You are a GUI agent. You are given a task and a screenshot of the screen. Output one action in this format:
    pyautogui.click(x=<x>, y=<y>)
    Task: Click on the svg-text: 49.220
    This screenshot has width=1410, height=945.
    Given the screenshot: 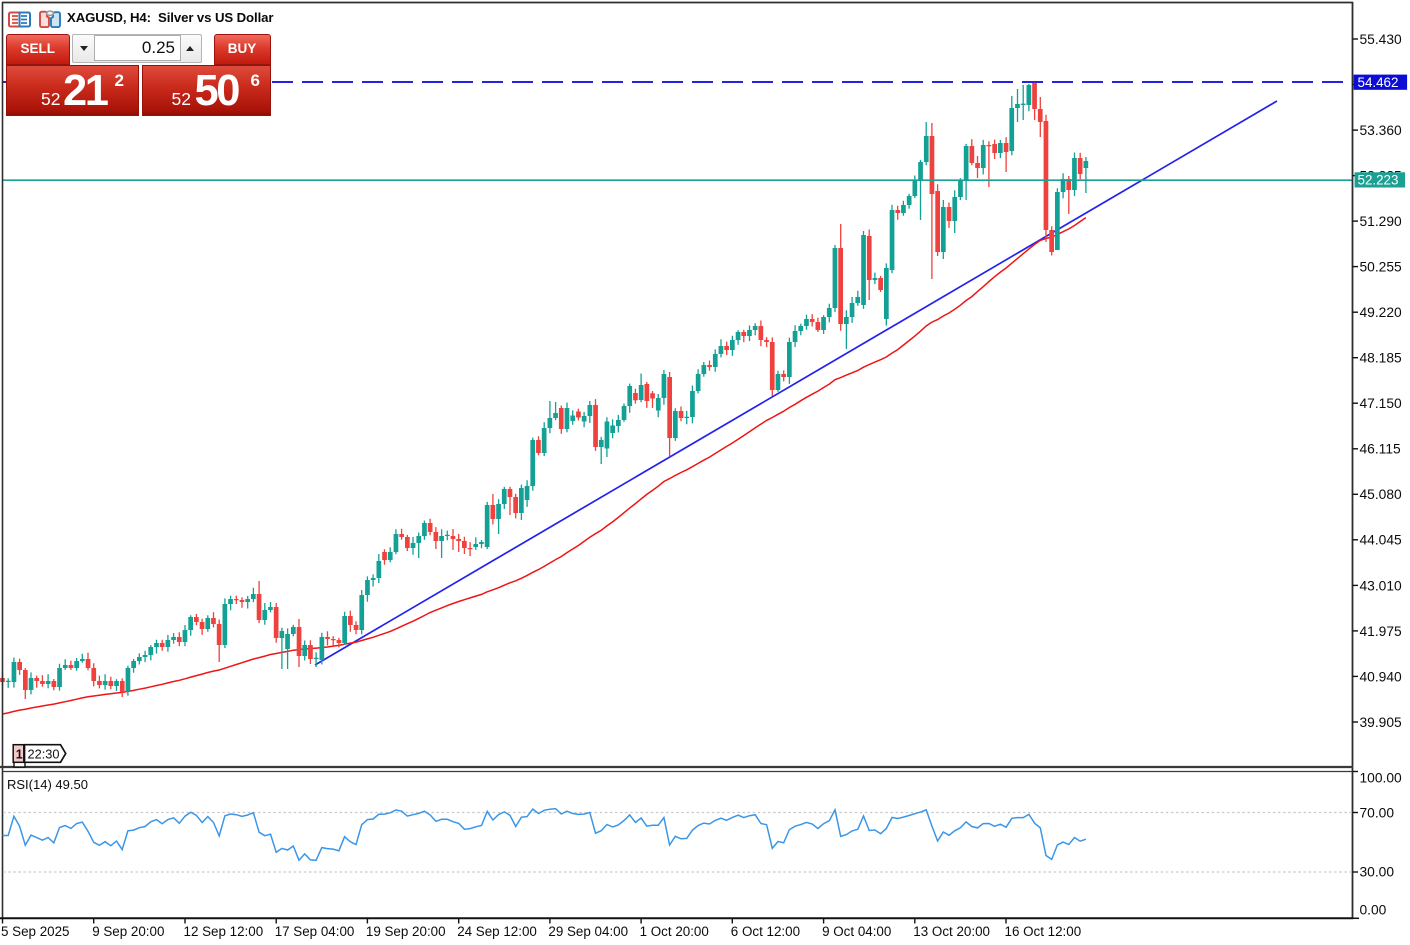 What is the action you would take?
    pyautogui.click(x=1381, y=312)
    